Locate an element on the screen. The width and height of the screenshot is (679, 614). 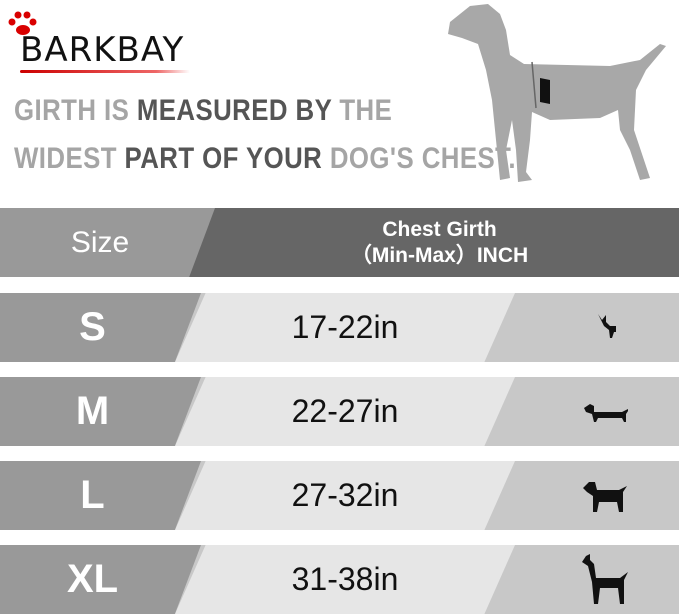
header-chest-girth: Chest Girth （Min-Max）INCH is located at coordinates (439, 242).